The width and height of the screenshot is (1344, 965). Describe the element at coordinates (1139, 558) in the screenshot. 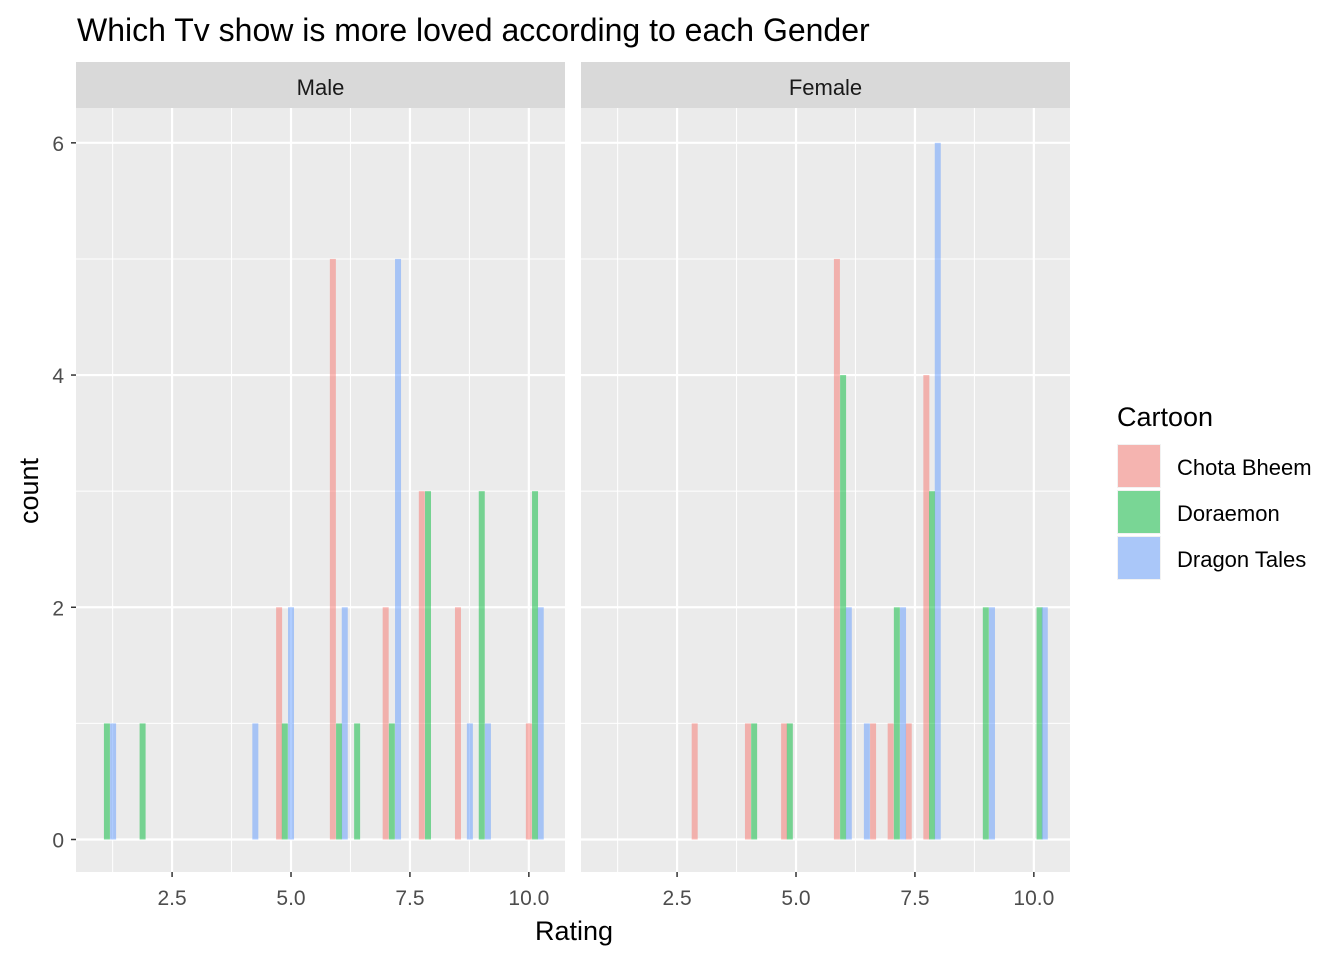

I see `legend-key-dragon-tales` at that location.